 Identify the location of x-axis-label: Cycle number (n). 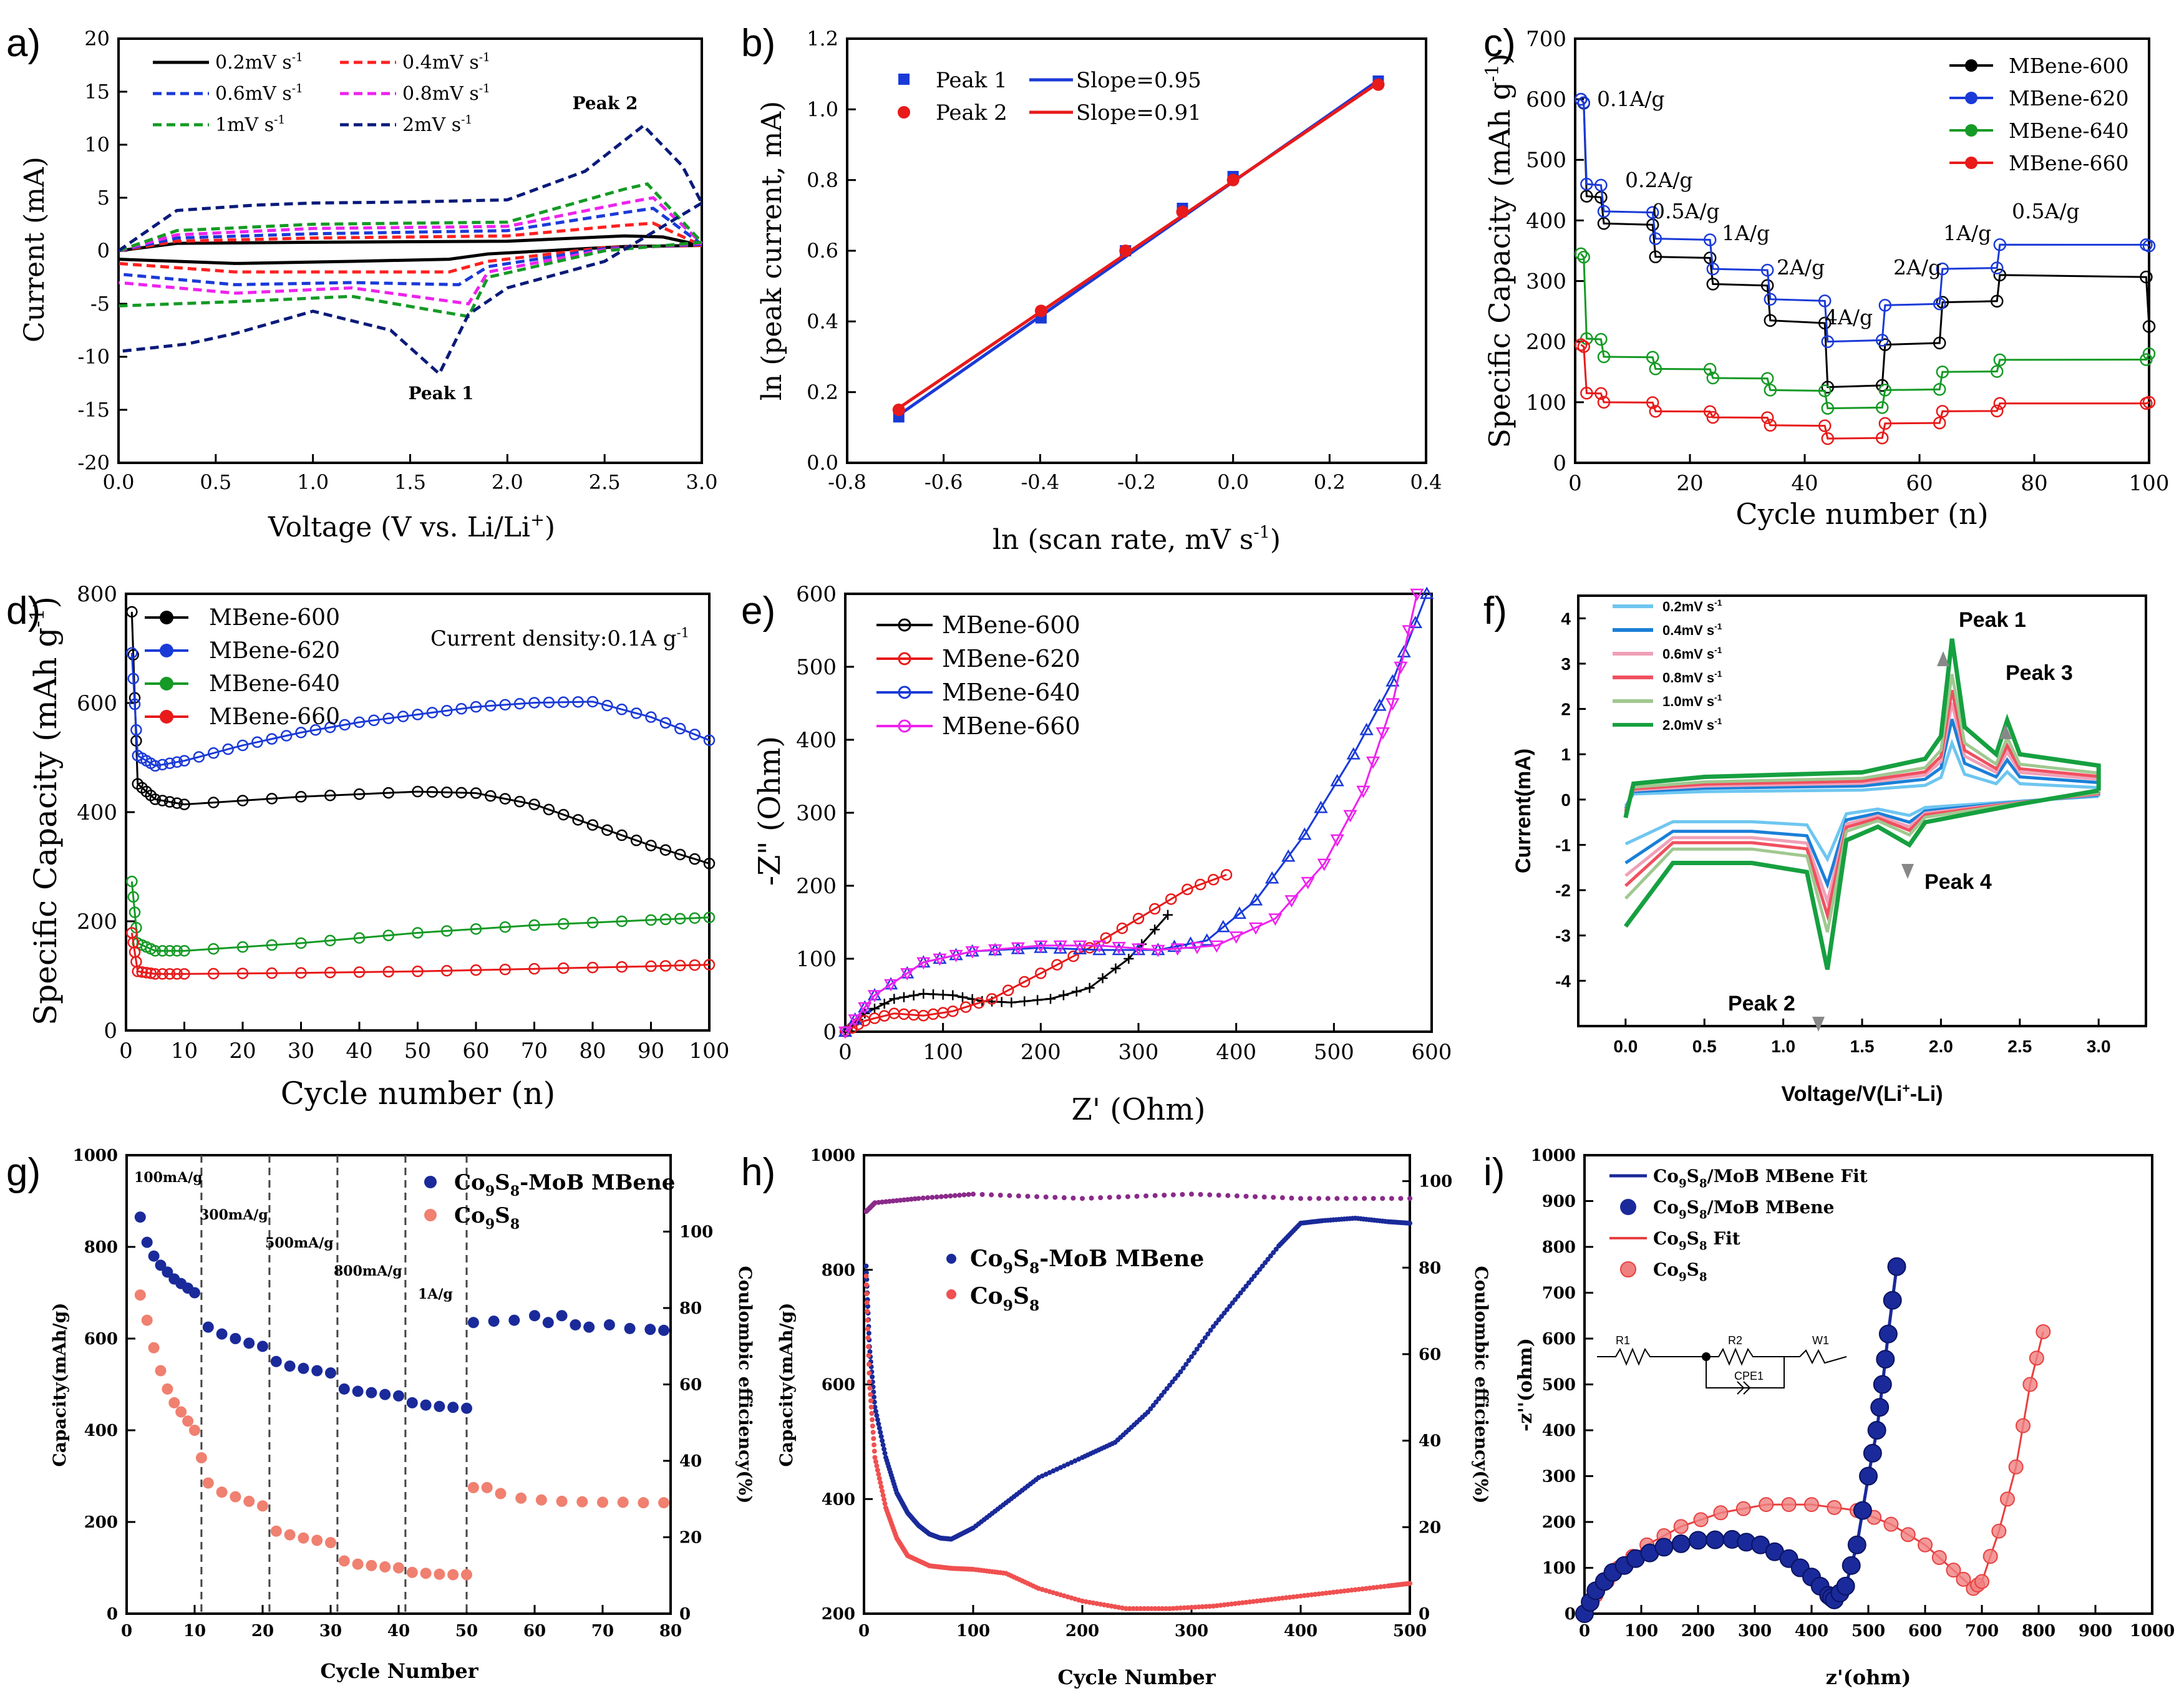
(1862, 514).